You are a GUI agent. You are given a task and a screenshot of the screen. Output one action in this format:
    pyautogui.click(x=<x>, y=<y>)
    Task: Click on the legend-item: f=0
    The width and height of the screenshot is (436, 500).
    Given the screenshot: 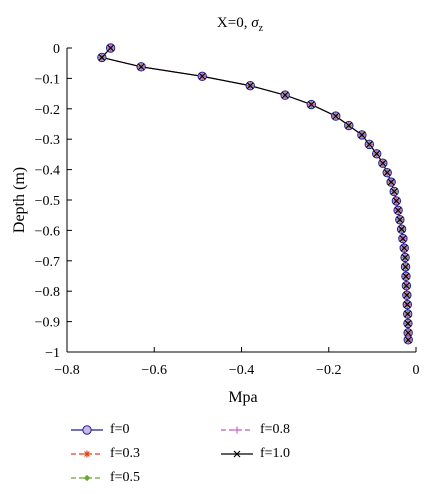 What is the action you would take?
    pyautogui.click(x=100, y=430)
    